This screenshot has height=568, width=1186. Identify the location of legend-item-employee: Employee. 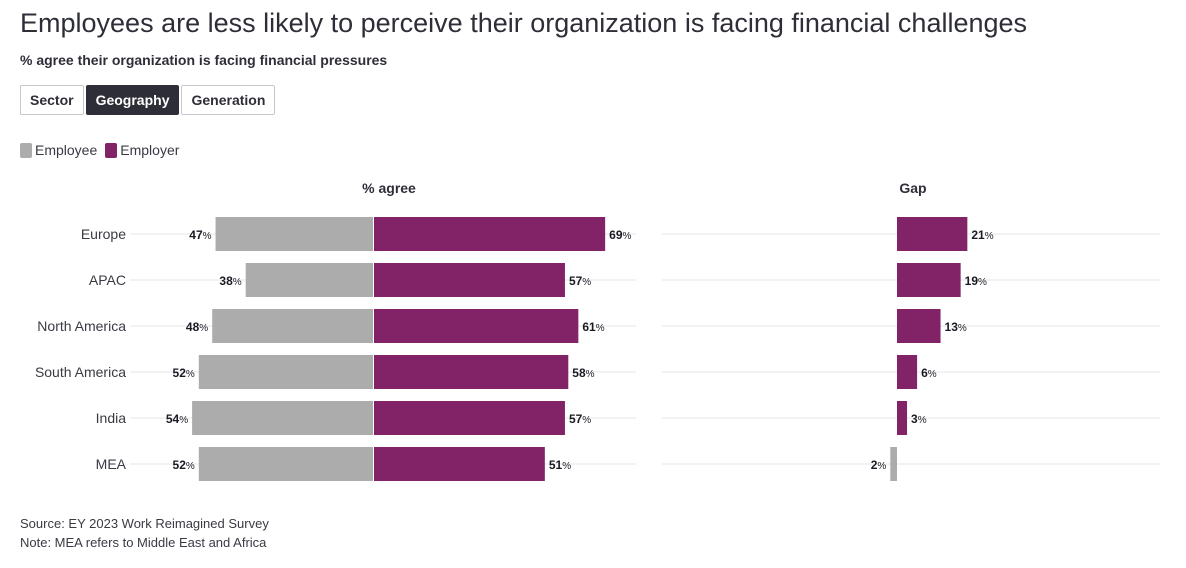
(58, 150).